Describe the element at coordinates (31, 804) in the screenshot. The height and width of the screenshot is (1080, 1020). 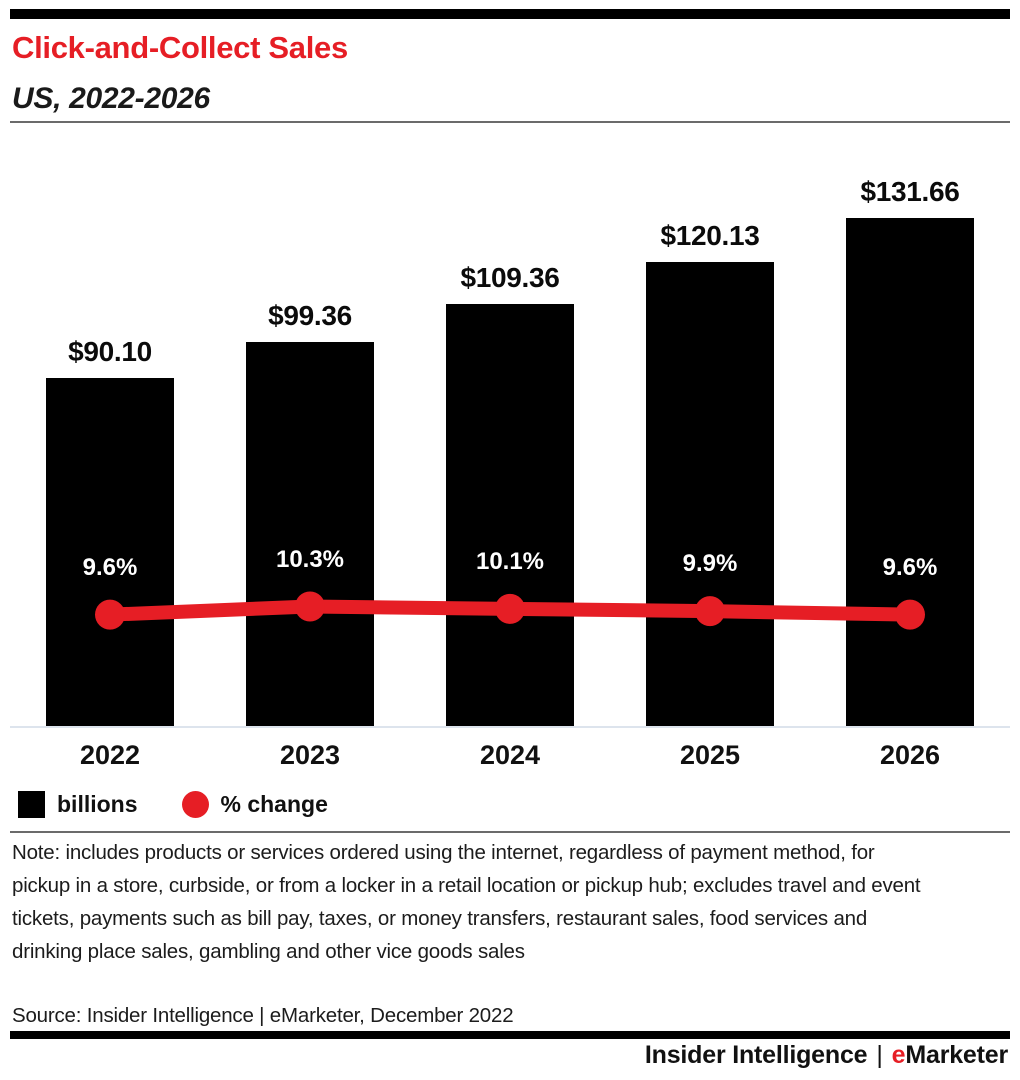
I see `legend-swatch-billions` at that location.